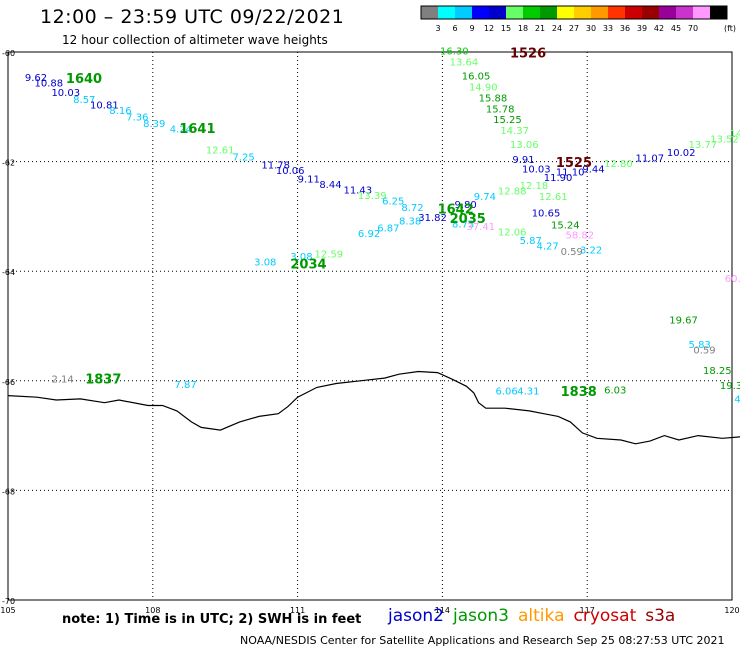 Image resolution: width=740 pixels, height=650 pixels. What do you see at coordinates (456, 210) in the screenshot?
I see `track-time-label: 1642` at bounding box center [456, 210].